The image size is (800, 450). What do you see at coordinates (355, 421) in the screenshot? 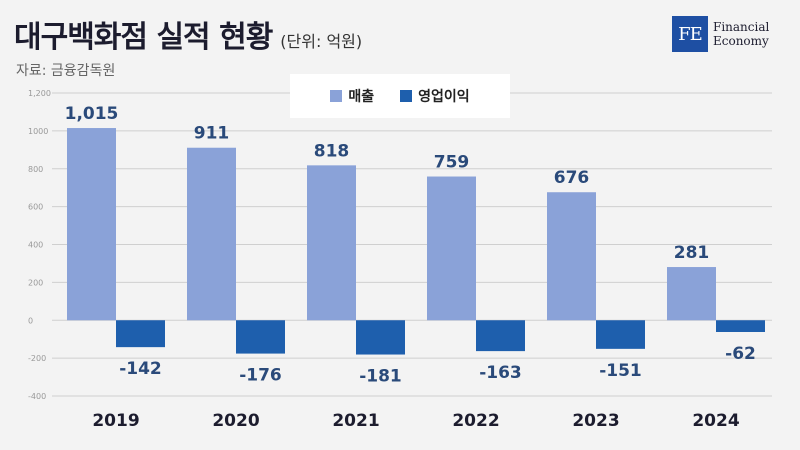
I see `x-tick-label: 2021` at bounding box center [355, 421].